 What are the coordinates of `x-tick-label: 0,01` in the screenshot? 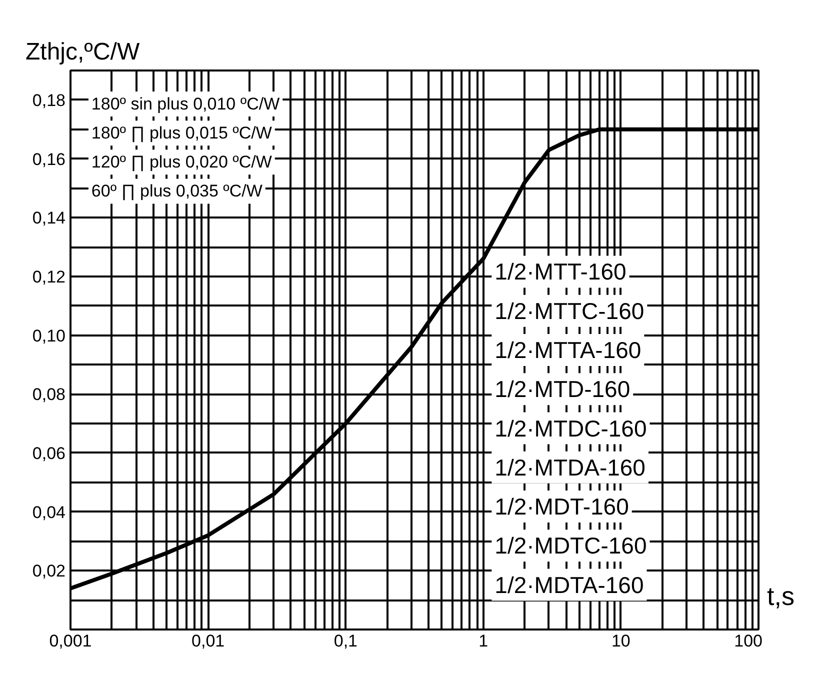 It's located at (208, 641).